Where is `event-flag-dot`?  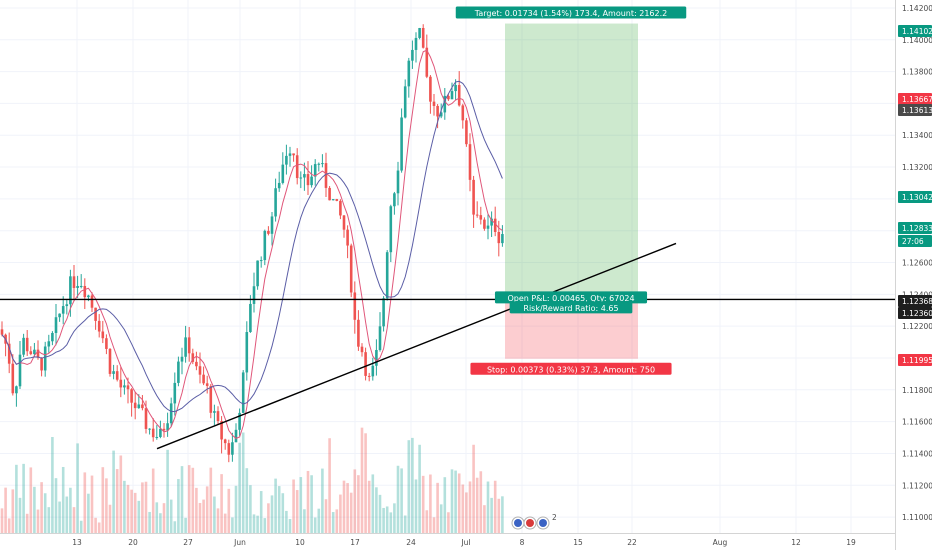
event-flag-dot is located at coordinates (518, 523).